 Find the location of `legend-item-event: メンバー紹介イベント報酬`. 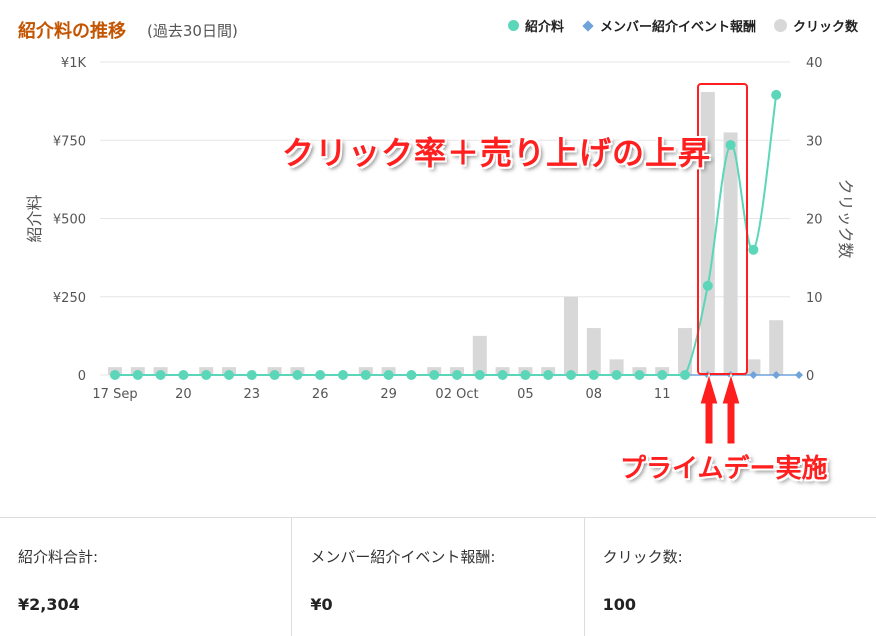

legend-item-event: メンバー紹介イベント報酬 is located at coordinates (669, 25).